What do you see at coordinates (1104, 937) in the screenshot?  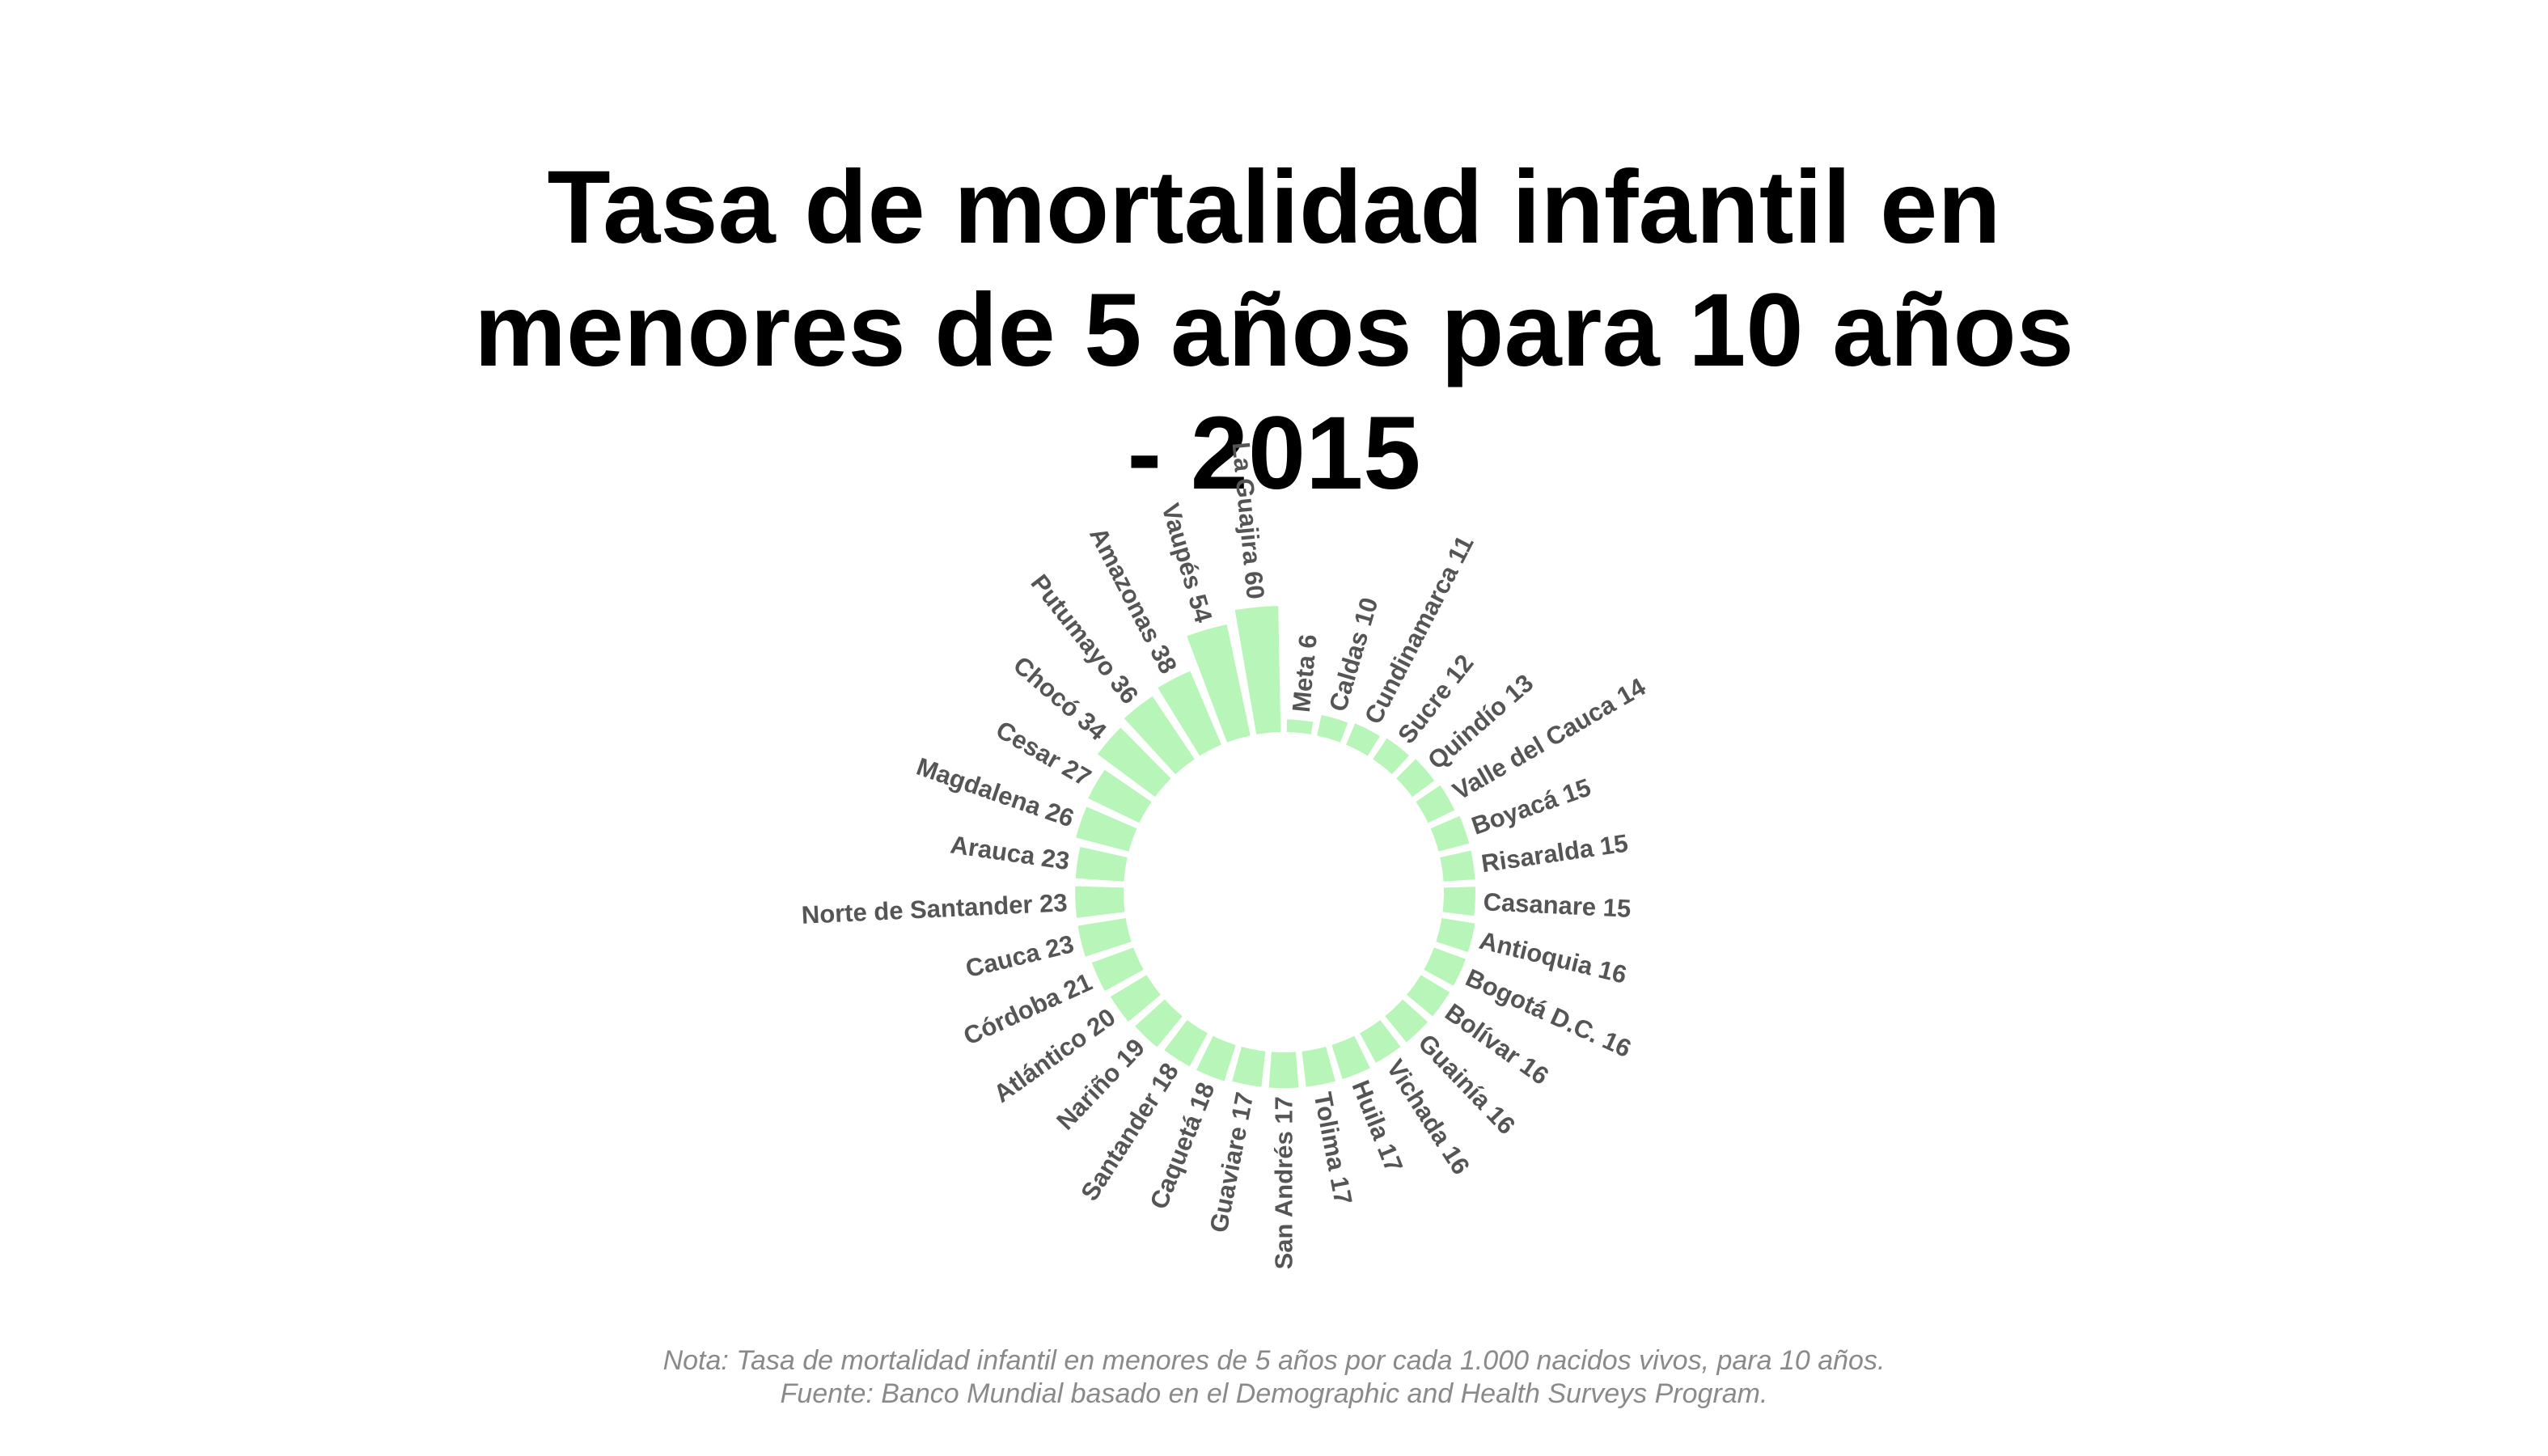 I see `bar-cauca` at bounding box center [1104, 937].